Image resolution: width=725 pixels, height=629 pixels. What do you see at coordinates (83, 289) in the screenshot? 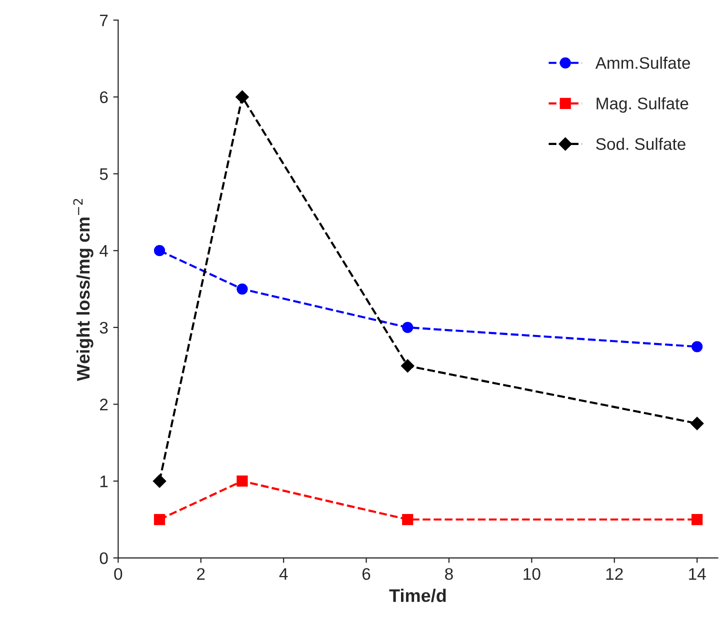
I see `y-axis-title: Weight loss/mg cm$^{−2}$` at bounding box center [83, 289].